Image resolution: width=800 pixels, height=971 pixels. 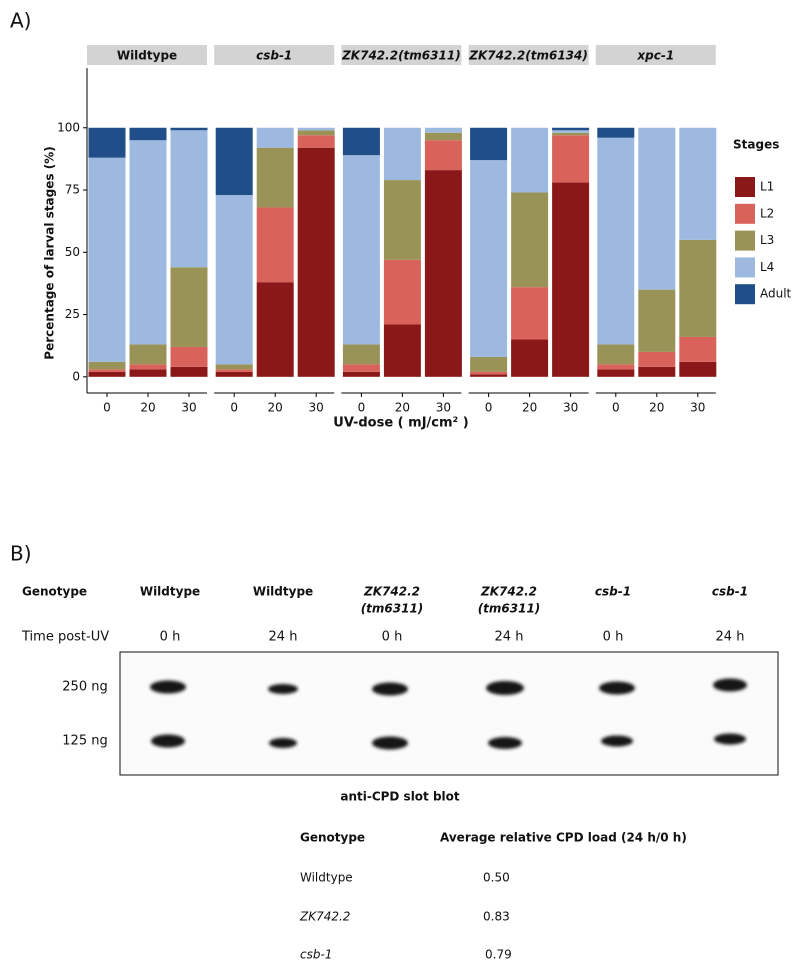 I want to click on legend-title: Stages, so click(x=756, y=145).